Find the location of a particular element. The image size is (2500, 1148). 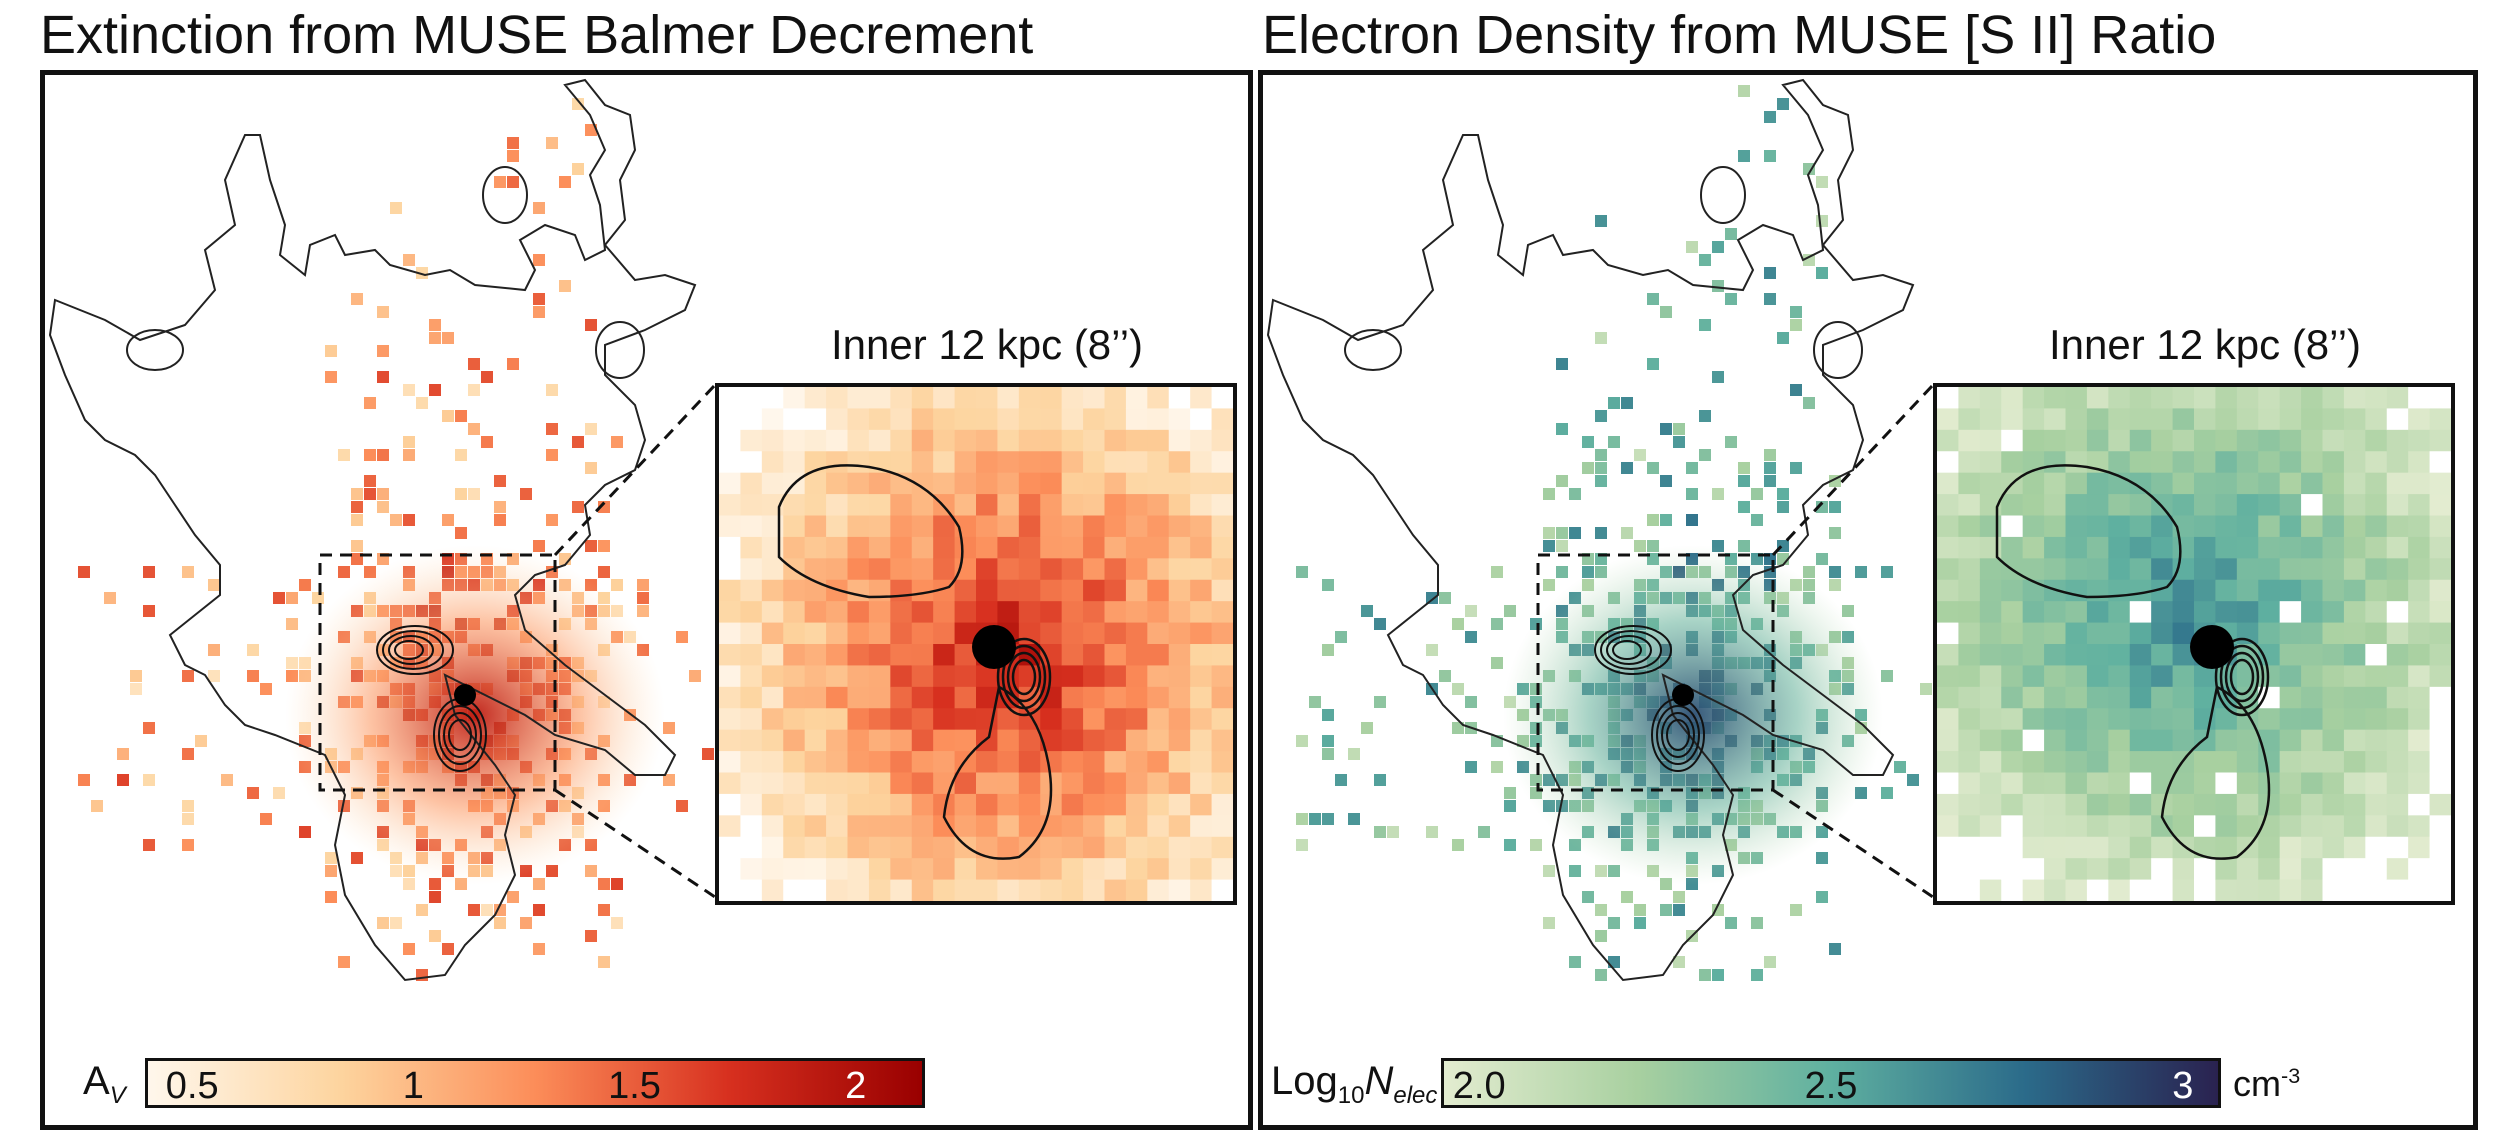

contour-island is located at coordinates (1723, 195).